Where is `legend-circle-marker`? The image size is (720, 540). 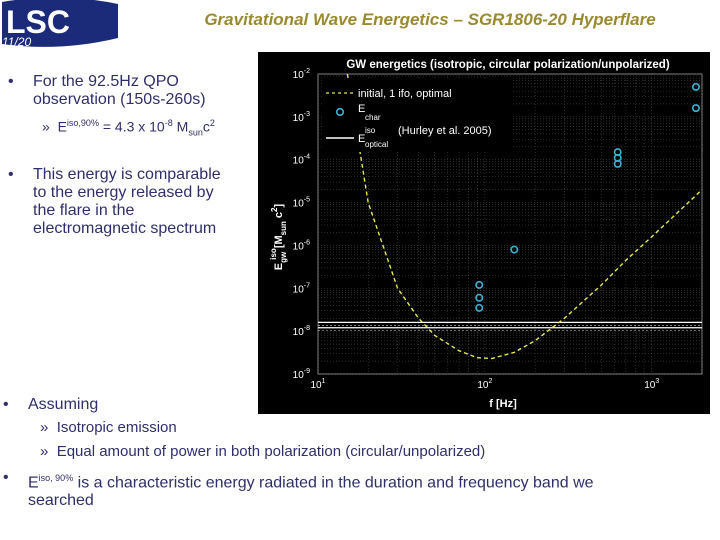 legend-circle-marker is located at coordinates (340, 112).